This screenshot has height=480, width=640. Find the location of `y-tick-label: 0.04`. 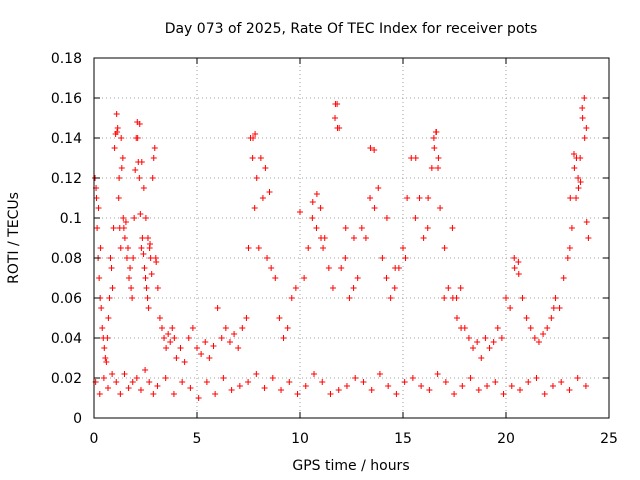

y-tick-label: 0.04 is located at coordinates (66, 339).